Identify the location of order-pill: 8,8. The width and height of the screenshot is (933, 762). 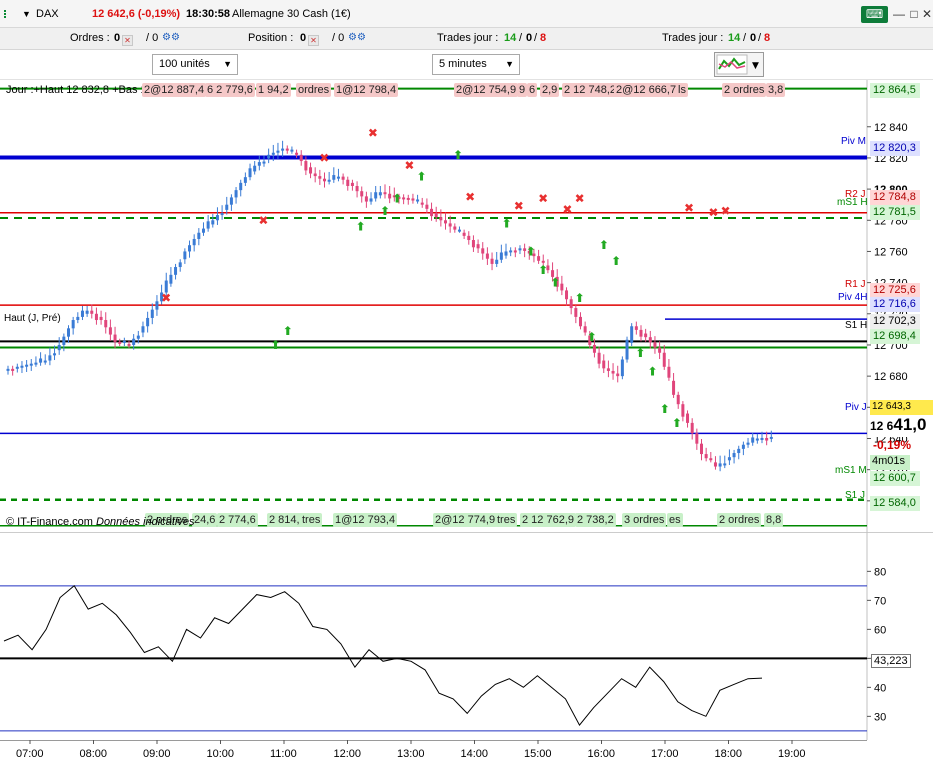
(774, 520).